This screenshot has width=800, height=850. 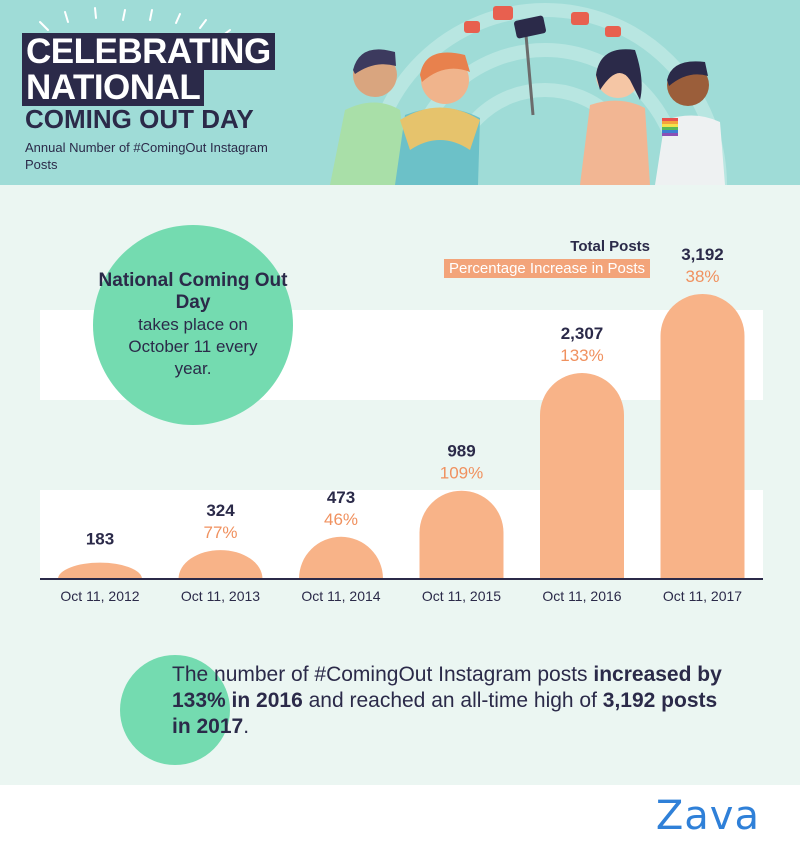 I want to click on heart-icon, so click(x=542, y=21).